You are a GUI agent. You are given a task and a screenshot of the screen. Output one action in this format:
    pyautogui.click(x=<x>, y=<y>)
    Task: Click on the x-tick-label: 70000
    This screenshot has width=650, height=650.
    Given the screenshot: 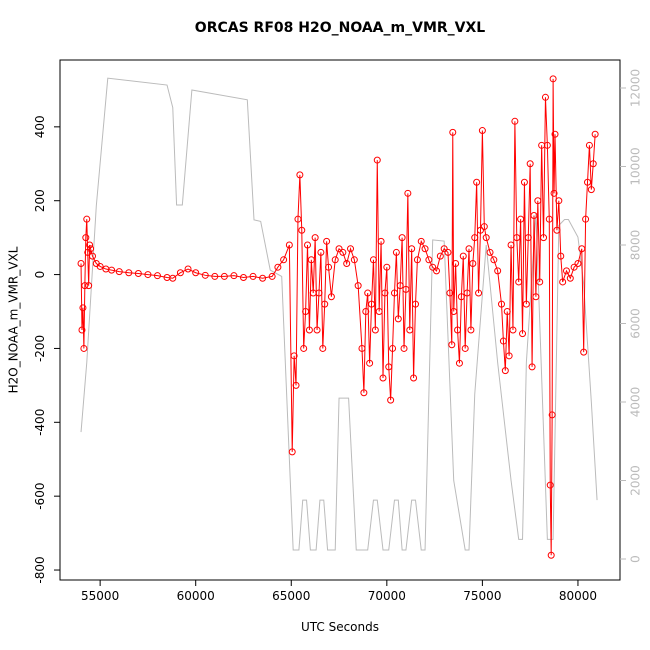 What is the action you would take?
    pyautogui.click(x=387, y=596)
    